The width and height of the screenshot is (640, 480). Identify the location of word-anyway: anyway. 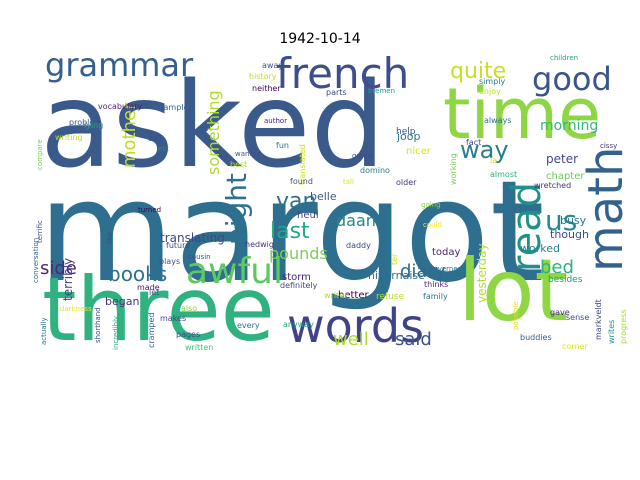
(298, 324).